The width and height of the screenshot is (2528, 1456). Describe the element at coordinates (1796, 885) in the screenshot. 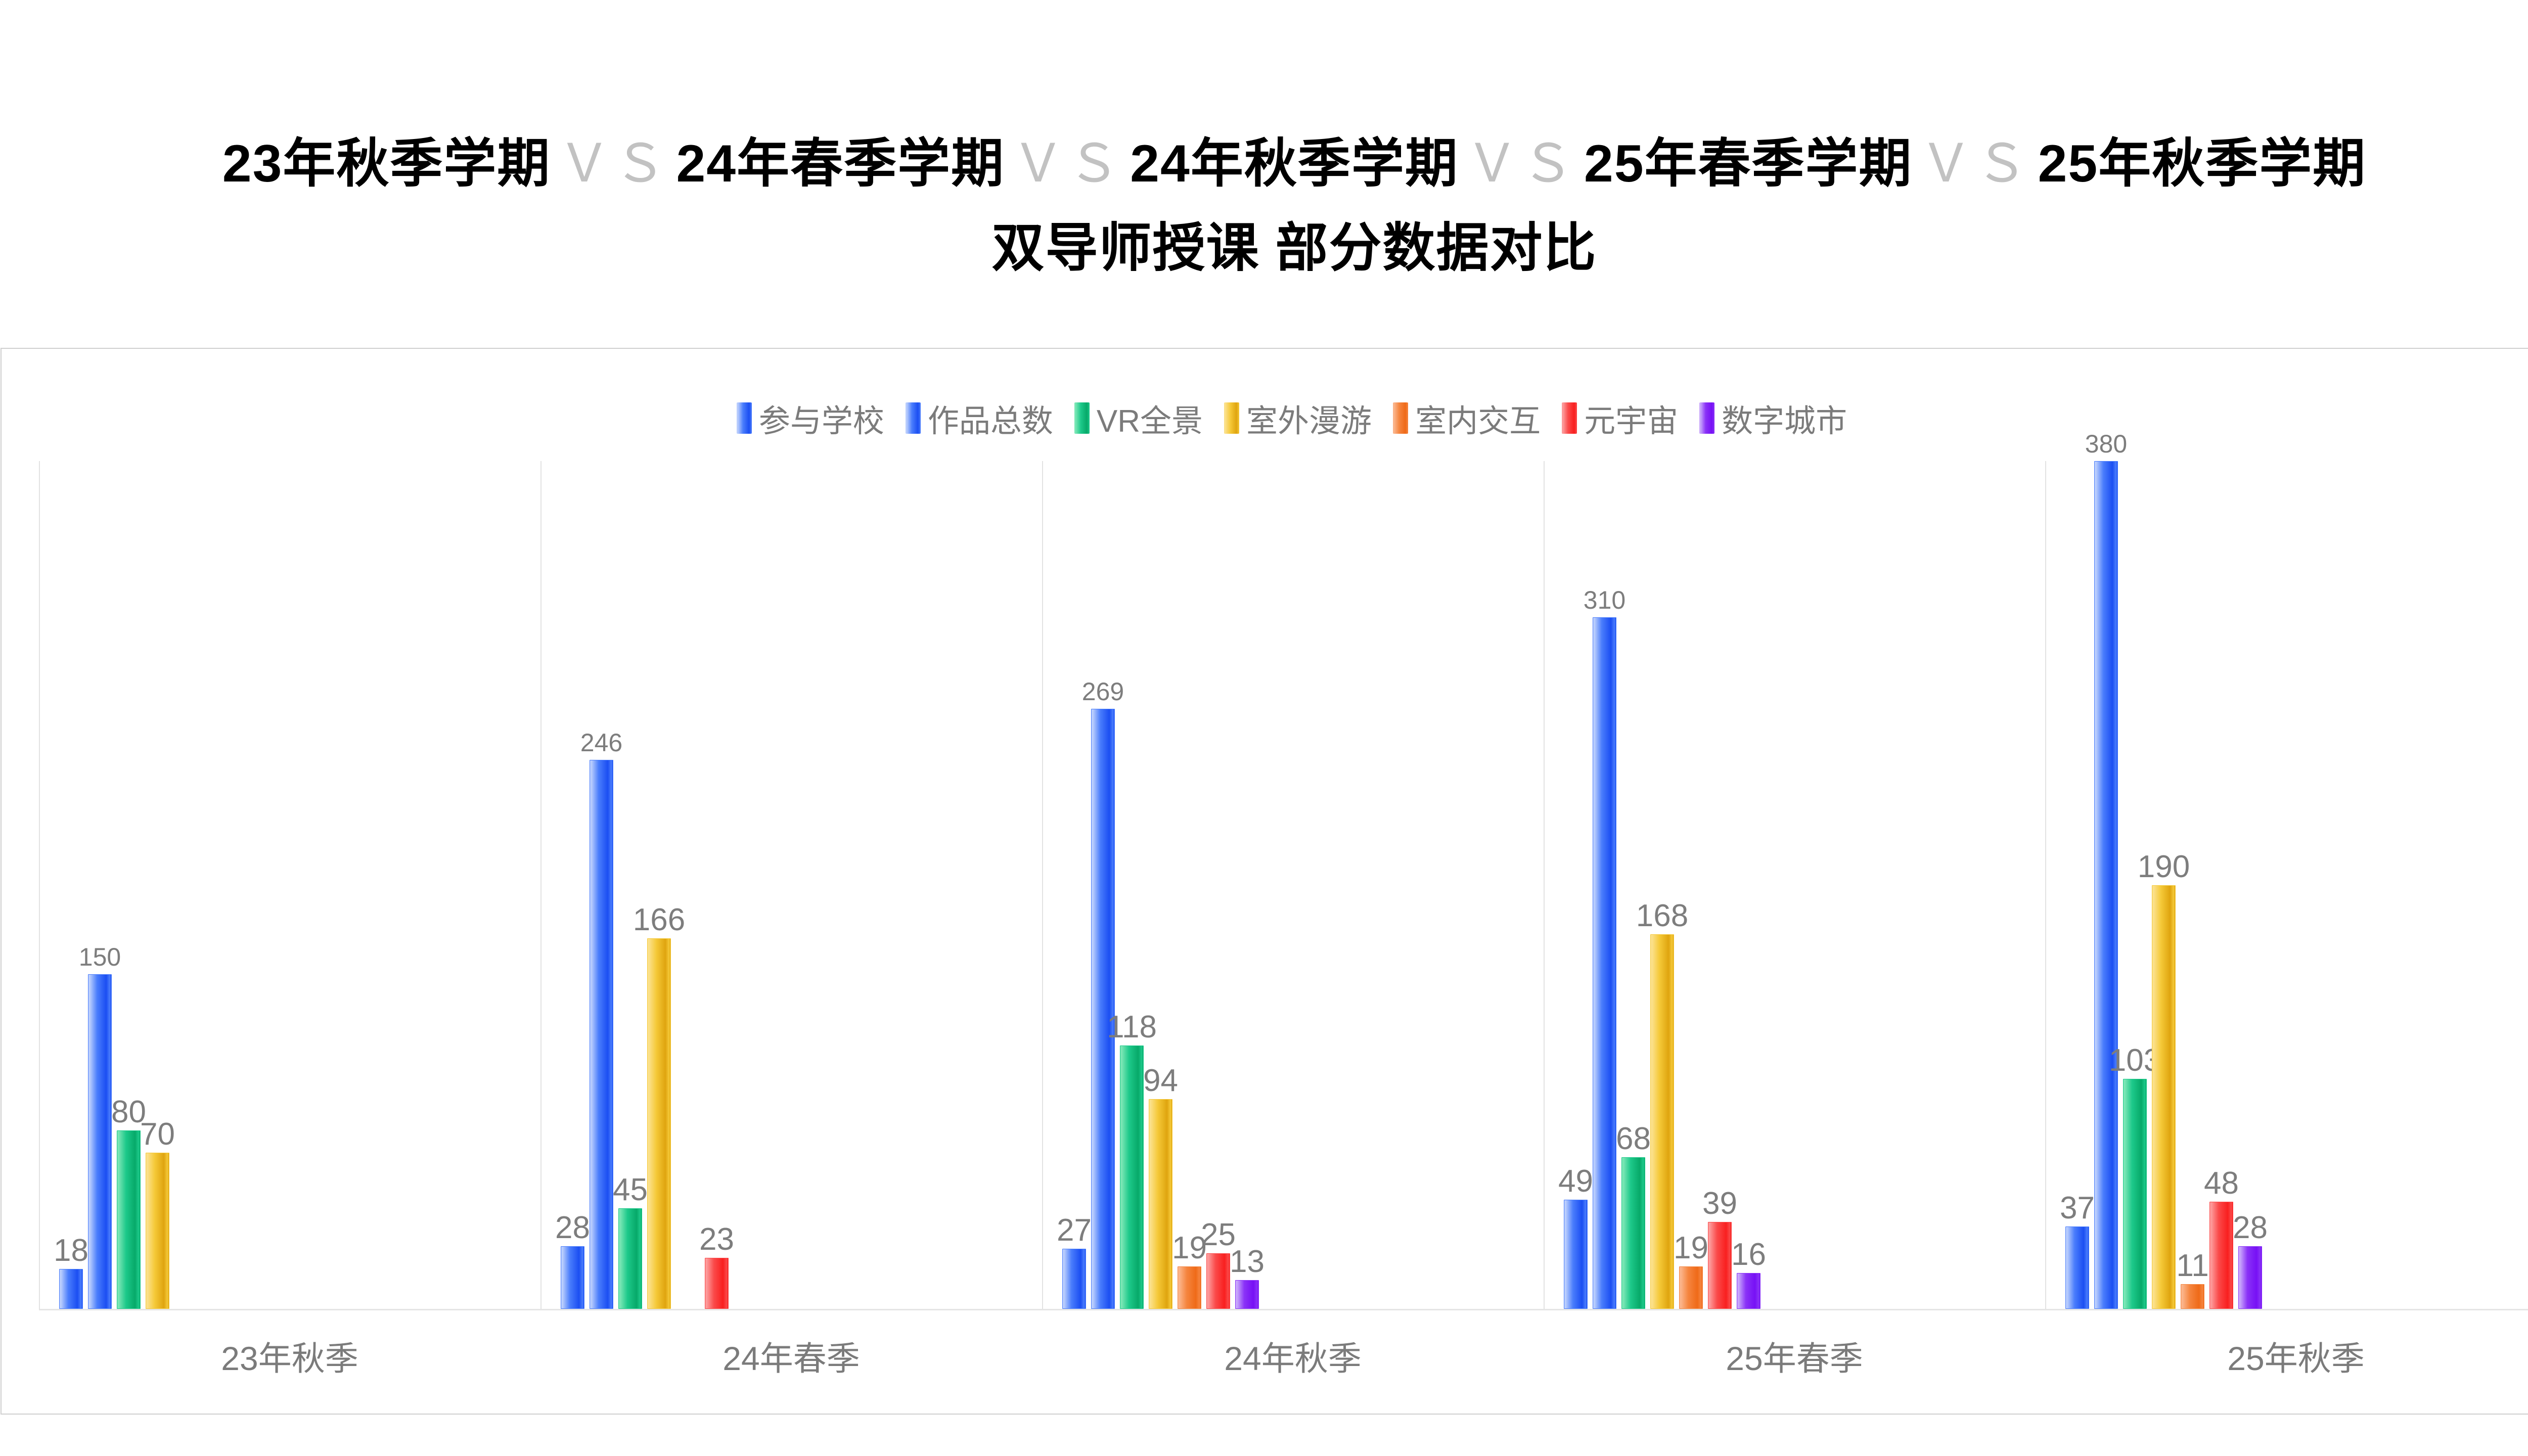

I see `bar-group-3: 49 310 68 168 19 39 16` at that location.